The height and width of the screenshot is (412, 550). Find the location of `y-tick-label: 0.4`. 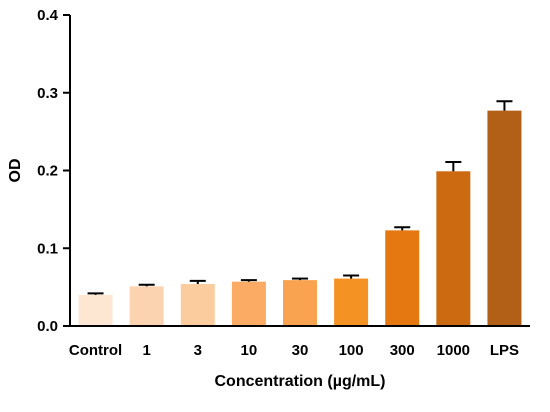

y-tick-label: 0.4 is located at coordinates (48, 15).